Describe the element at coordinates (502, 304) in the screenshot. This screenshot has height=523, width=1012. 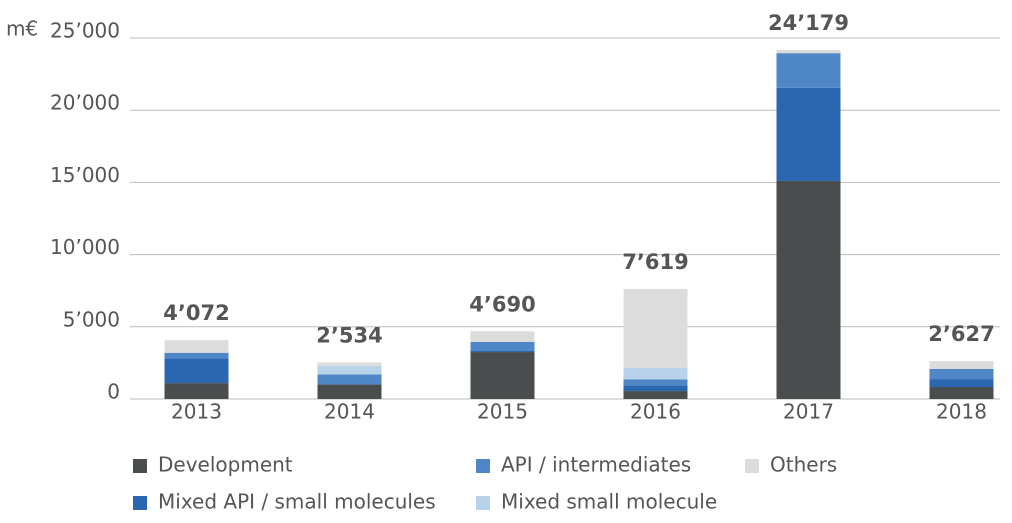
I see `total-label: 4’690` at that location.